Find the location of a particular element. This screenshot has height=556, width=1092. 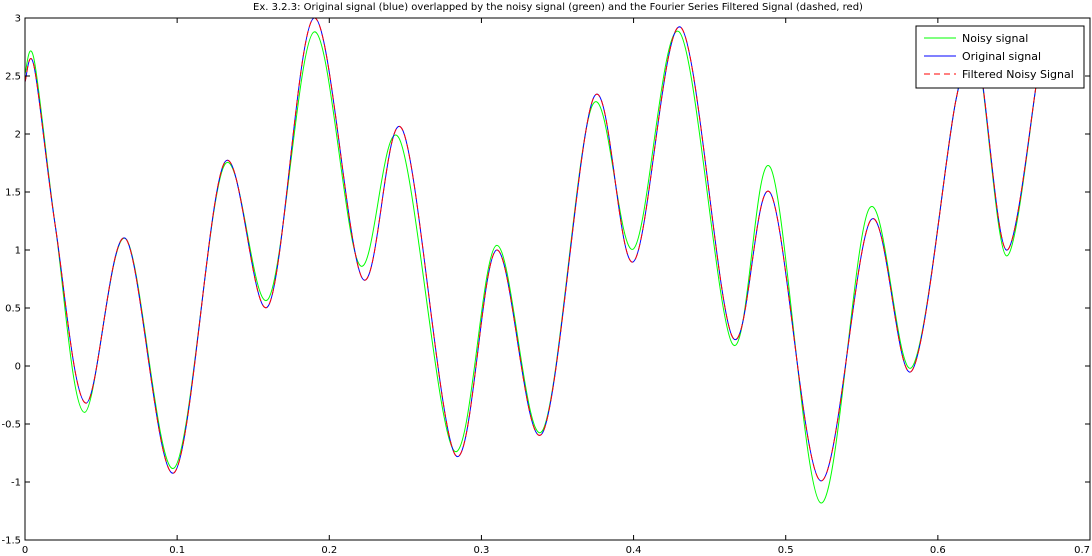

y-tick-label: -1 is located at coordinates (16, 483).